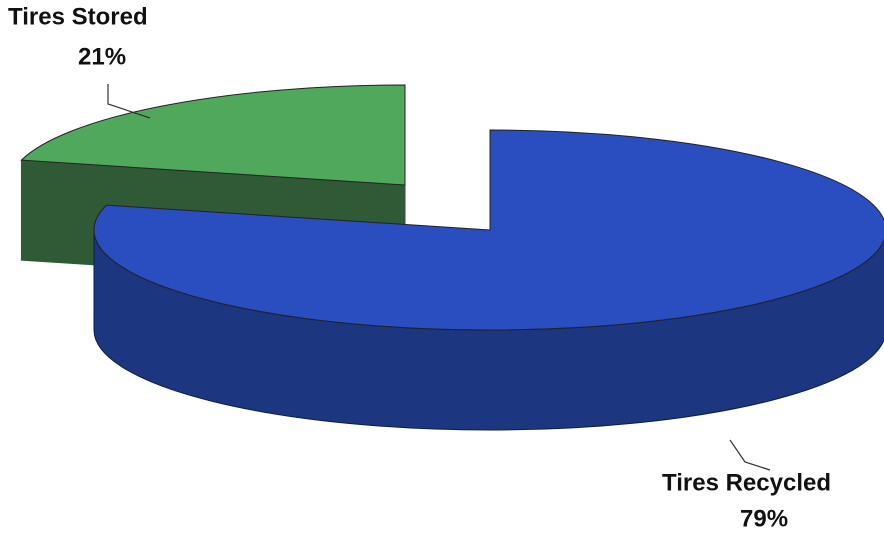 Image resolution: width=884 pixels, height=533 pixels. What do you see at coordinates (746, 482) in the screenshot?
I see `slice-label: Tires Recycled` at bounding box center [746, 482].